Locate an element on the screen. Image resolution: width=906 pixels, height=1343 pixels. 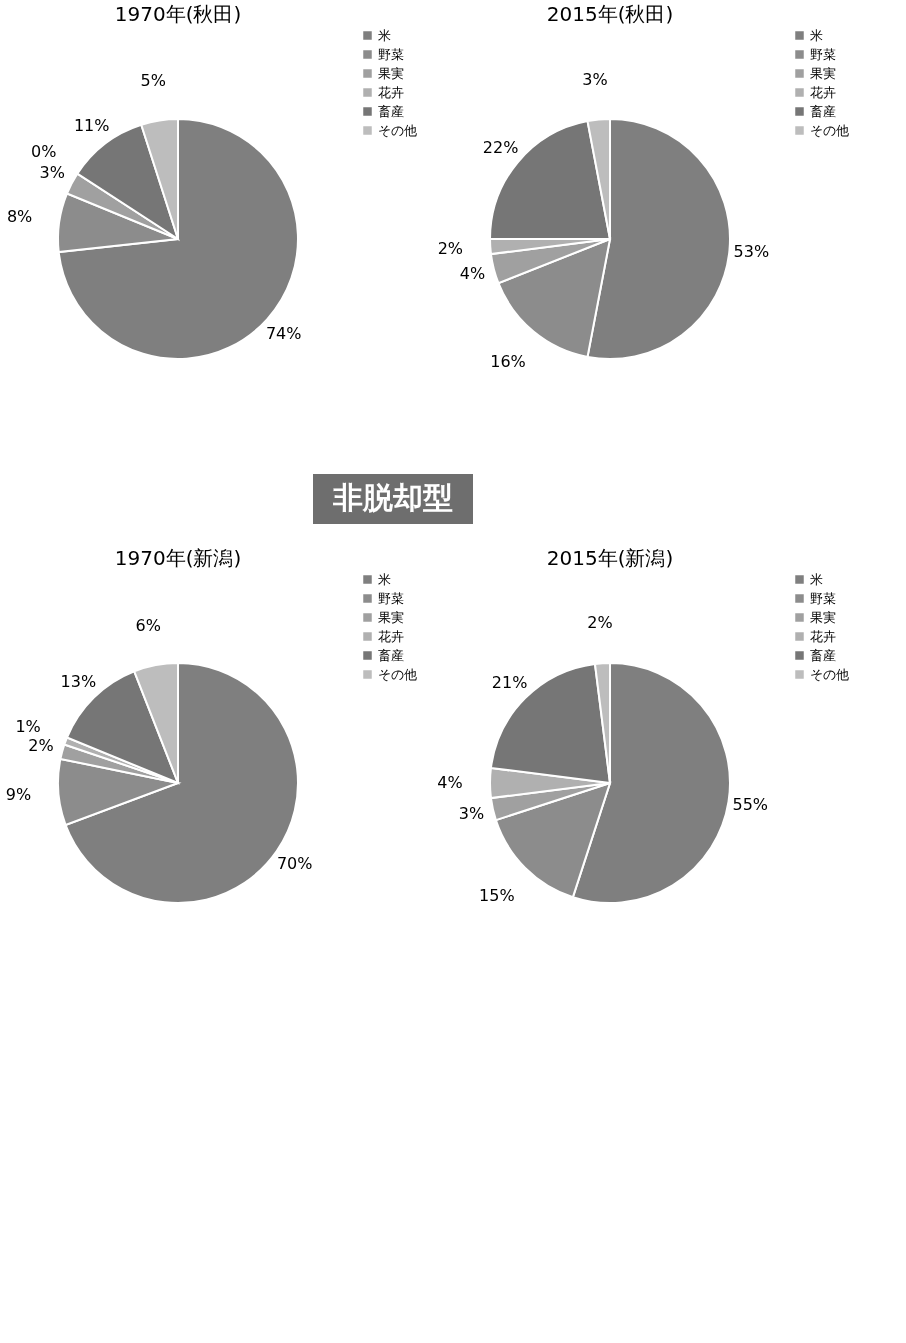
chart-title: 2015年(秋田) is located at coordinates (610, 14).